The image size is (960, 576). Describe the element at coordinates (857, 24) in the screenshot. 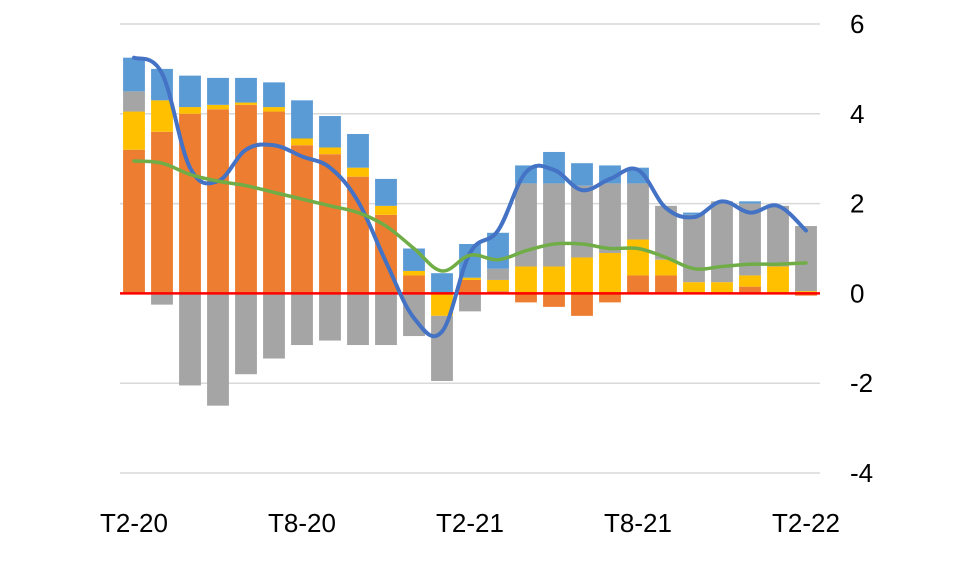

I see `y-tick-label: 6` at that location.